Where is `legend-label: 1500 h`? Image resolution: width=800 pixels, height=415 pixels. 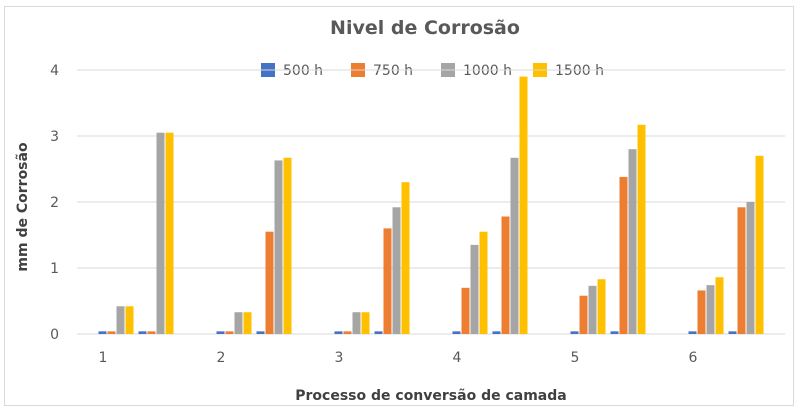 legend-label: 1500 h is located at coordinates (579, 71).